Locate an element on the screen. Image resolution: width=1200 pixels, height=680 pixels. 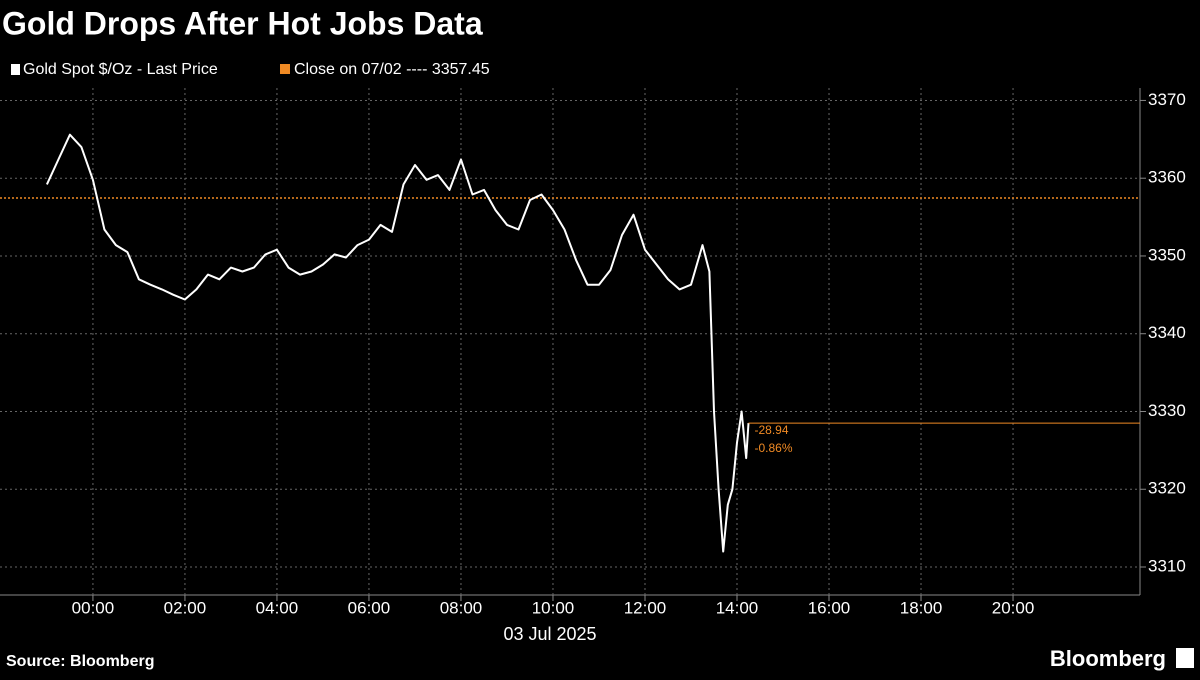
x-tick-label: 02:00 is located at coordinates (185, 607).